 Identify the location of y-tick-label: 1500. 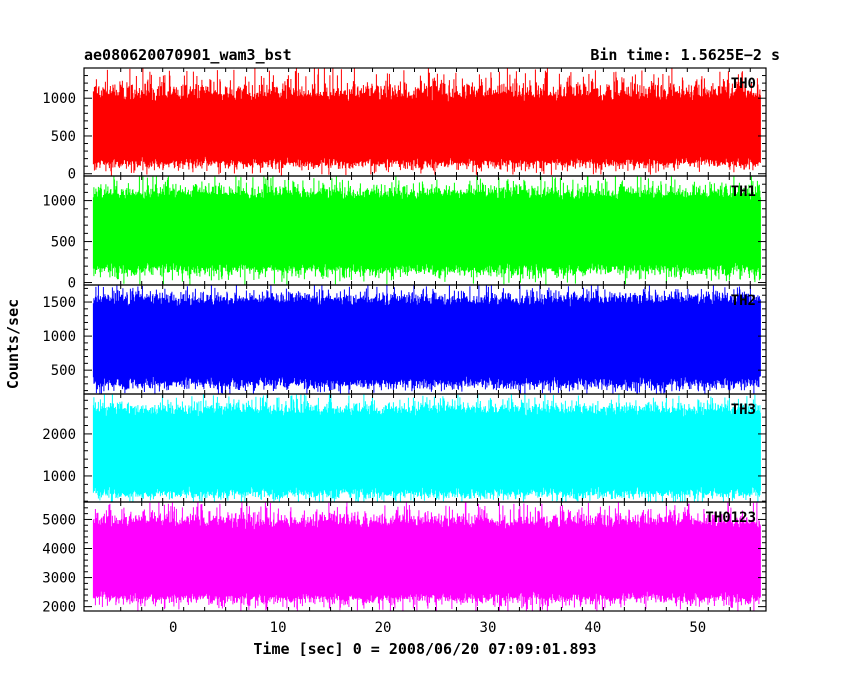
(59, 303).